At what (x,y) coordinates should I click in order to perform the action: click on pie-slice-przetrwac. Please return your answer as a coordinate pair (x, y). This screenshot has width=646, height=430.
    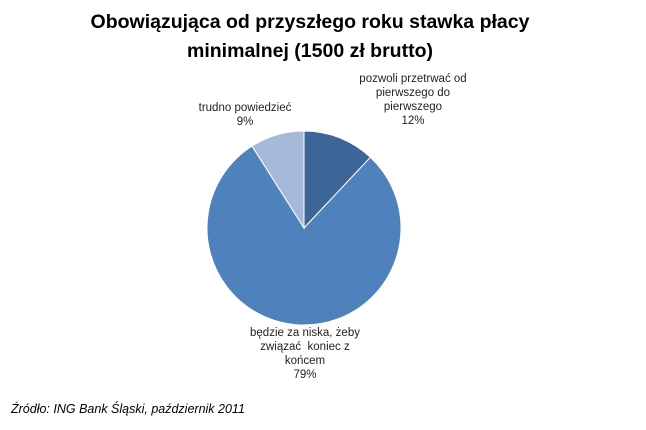
    Looking at the image, I should click on (337, 180).